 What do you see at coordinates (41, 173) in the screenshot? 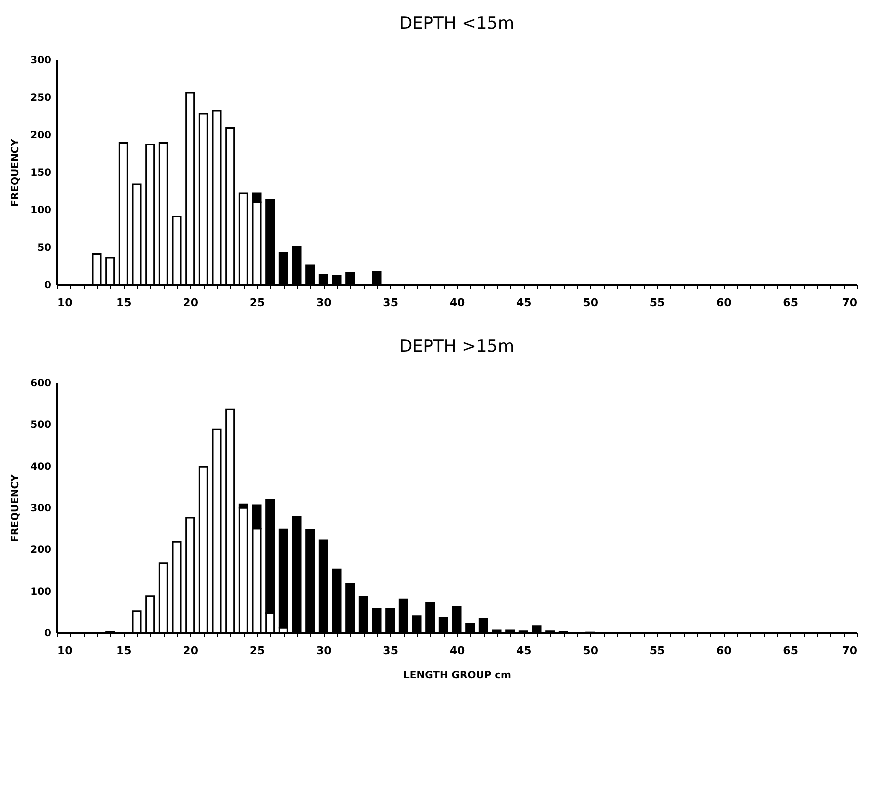
I see `y-tick-label: 150` at bounding box center [41, 173].